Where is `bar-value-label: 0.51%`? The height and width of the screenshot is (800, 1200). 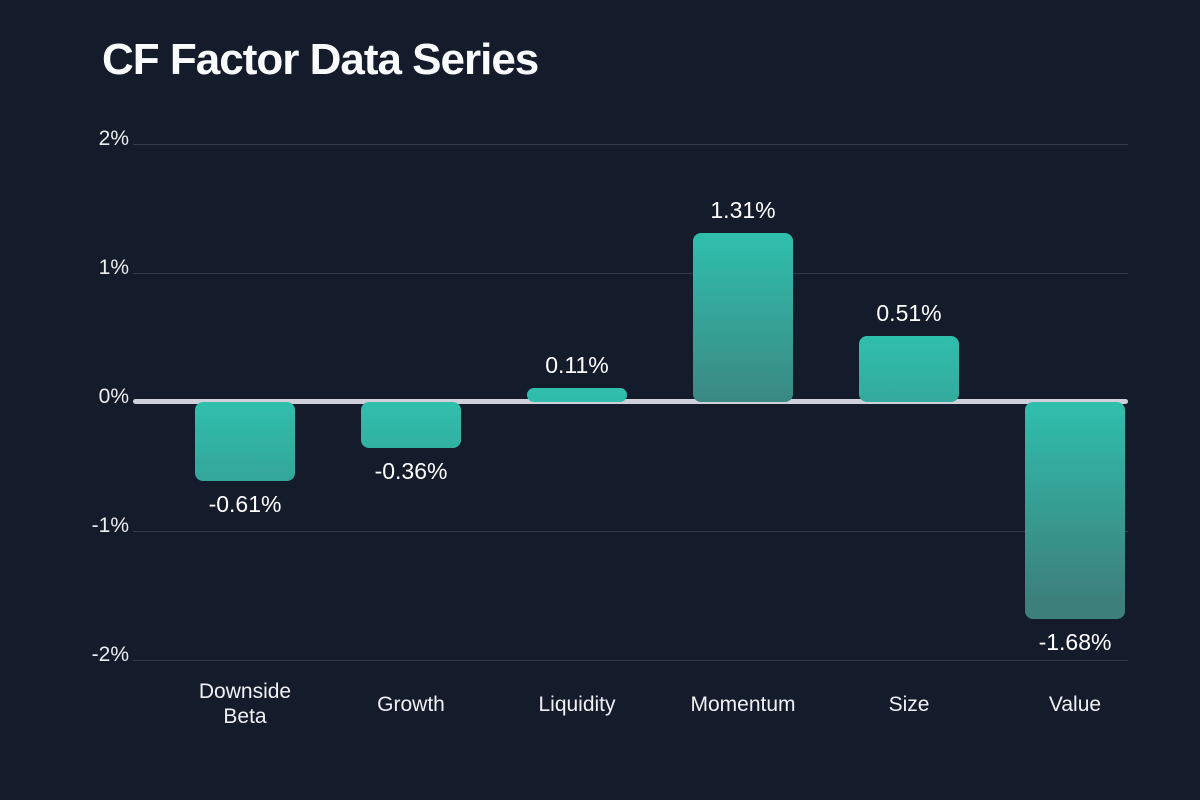
bar-value-label: 0.51% is located at coordinates (909, 313).